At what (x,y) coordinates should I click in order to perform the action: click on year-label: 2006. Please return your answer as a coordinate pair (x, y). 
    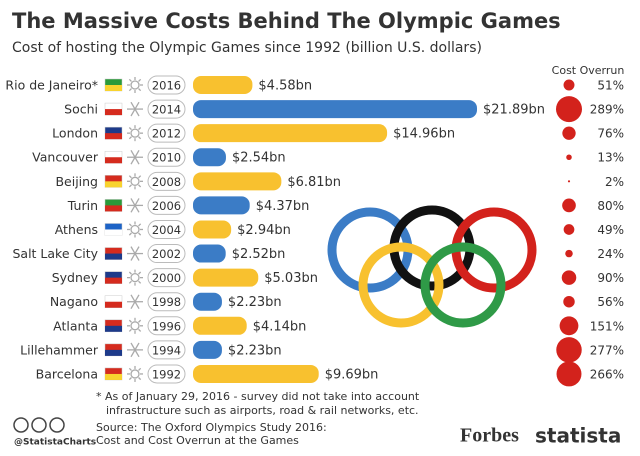
    Looking at the image, I should click on (166, 206).